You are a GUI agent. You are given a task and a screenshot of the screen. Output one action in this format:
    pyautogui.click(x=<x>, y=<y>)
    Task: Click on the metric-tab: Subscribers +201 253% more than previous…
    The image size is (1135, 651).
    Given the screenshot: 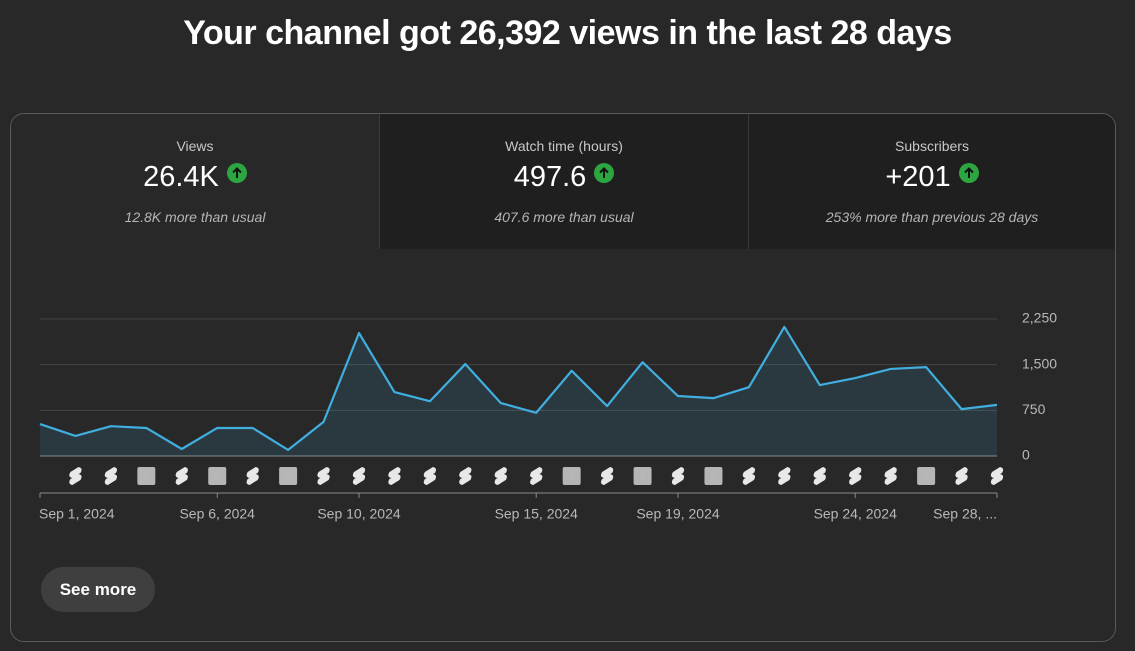 What is the action you would take?
    pyautogui.click(x=932, y=181)
    